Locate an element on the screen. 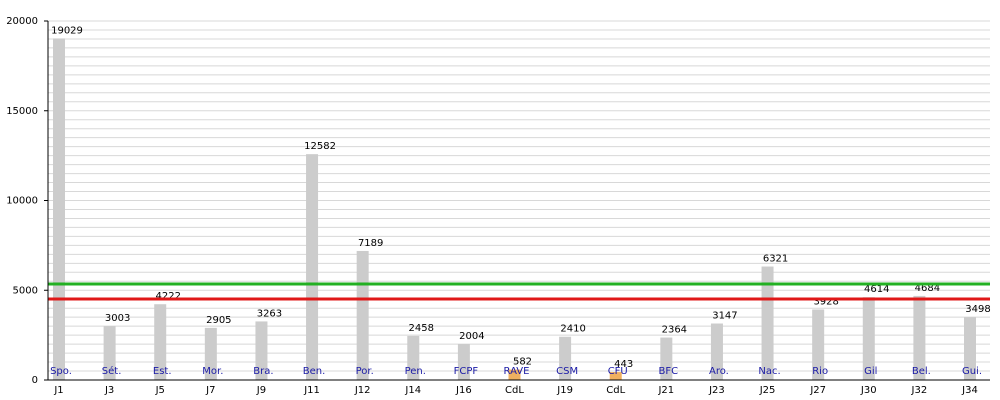  x-tick-label: J3 is located at coordinates (109, 390).